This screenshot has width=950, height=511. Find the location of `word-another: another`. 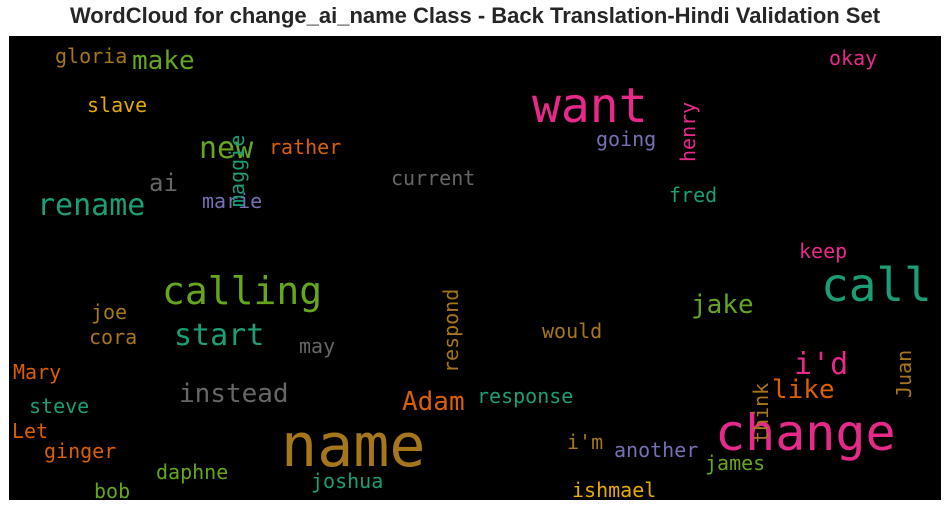

word-another: another is located at coordinates (656, 450).